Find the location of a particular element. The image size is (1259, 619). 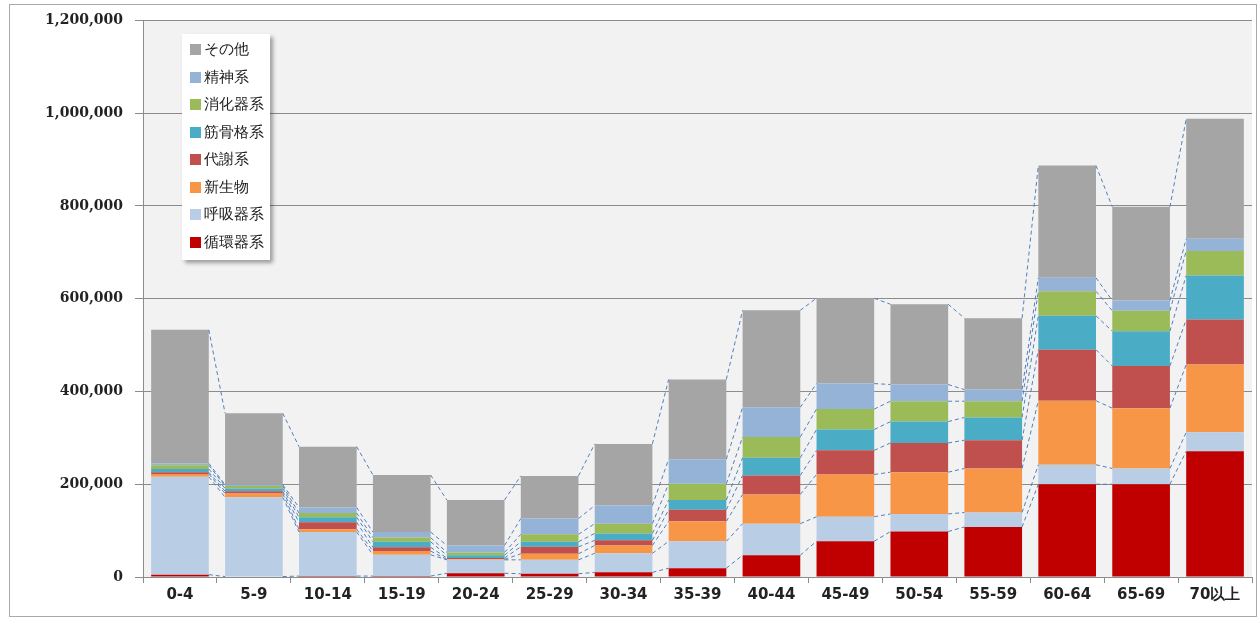

y-tick-label: 0 is located at coordinates (118, 575).